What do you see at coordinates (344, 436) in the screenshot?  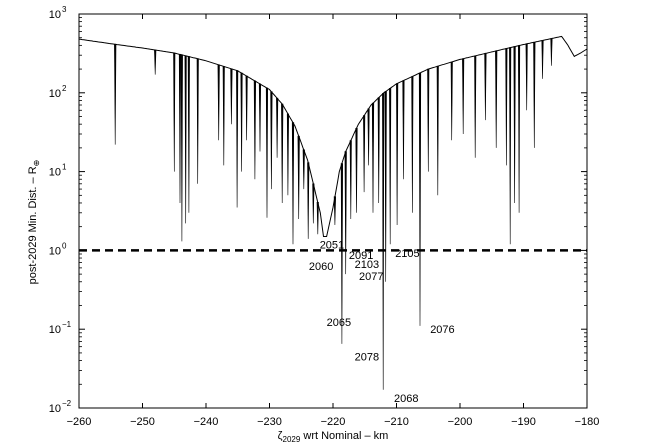 I see `x-axis-label-rest: wrt Nominal – km` at bounding box center [344, 436].